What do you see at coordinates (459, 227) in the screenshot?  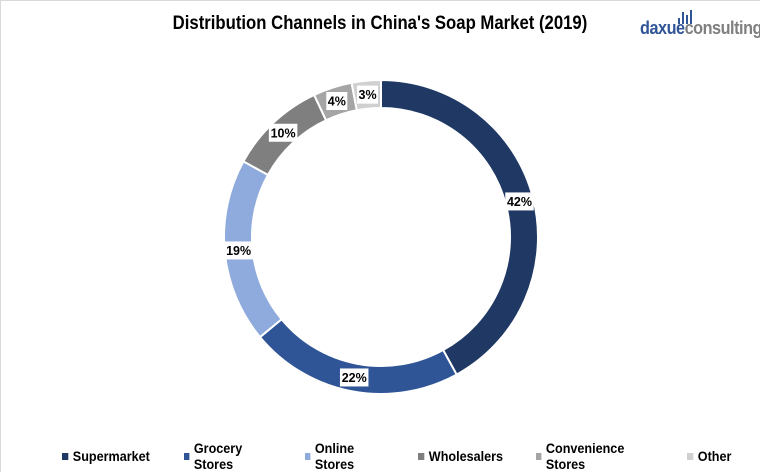 I see `slice-supermarket` at bounding box center [459, 227].